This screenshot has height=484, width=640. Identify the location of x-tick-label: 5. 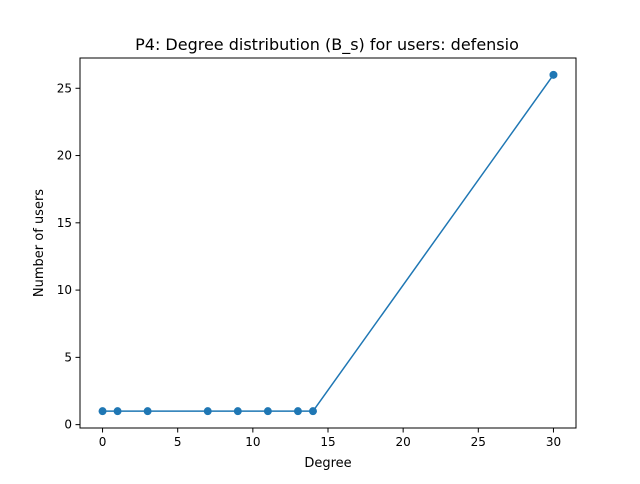
(178, 442).